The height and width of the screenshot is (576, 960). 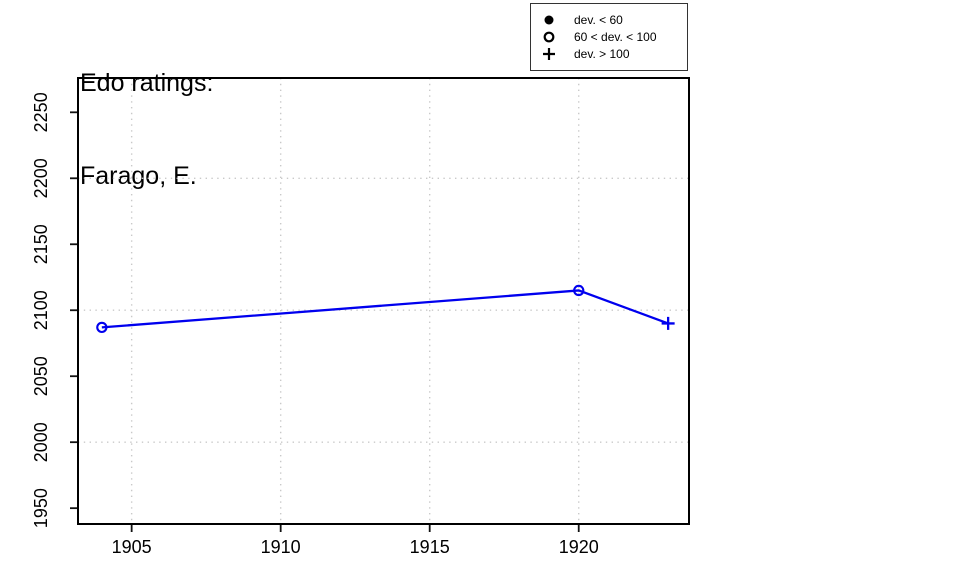 I want to click on filled-circle-icon, so click(x=549, y=20).